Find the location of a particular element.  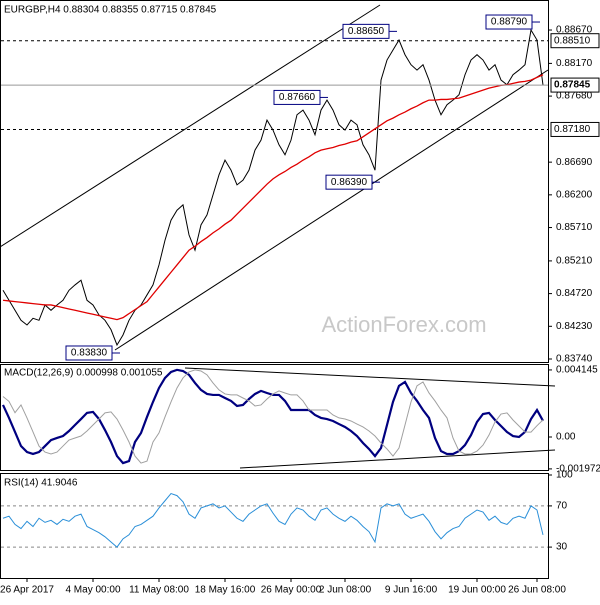

y-tick-label: 0.00 is located at coordinates (566, 437).